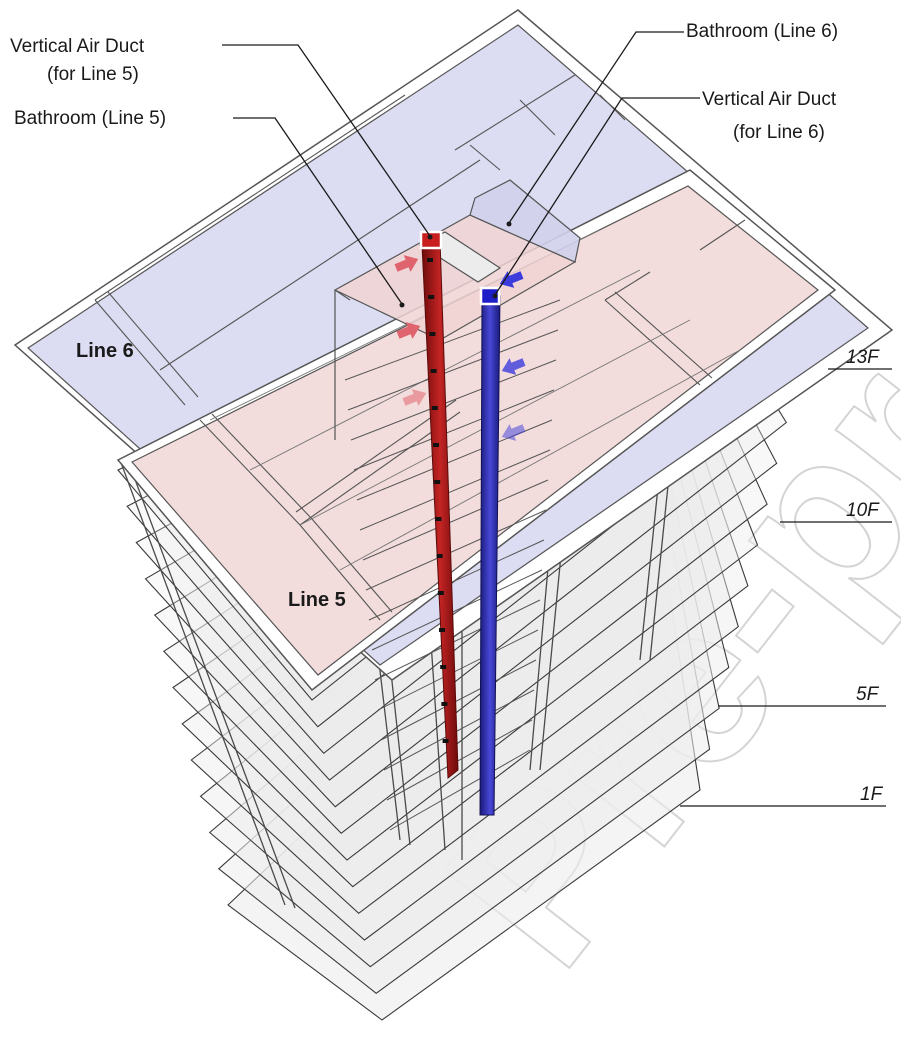 This screenshot has width=901, height=1046. What do you see at coordinates (868, 694) in the screenshot?
I see `floor-label-5f: 5F` at bounding box center [868, 694].